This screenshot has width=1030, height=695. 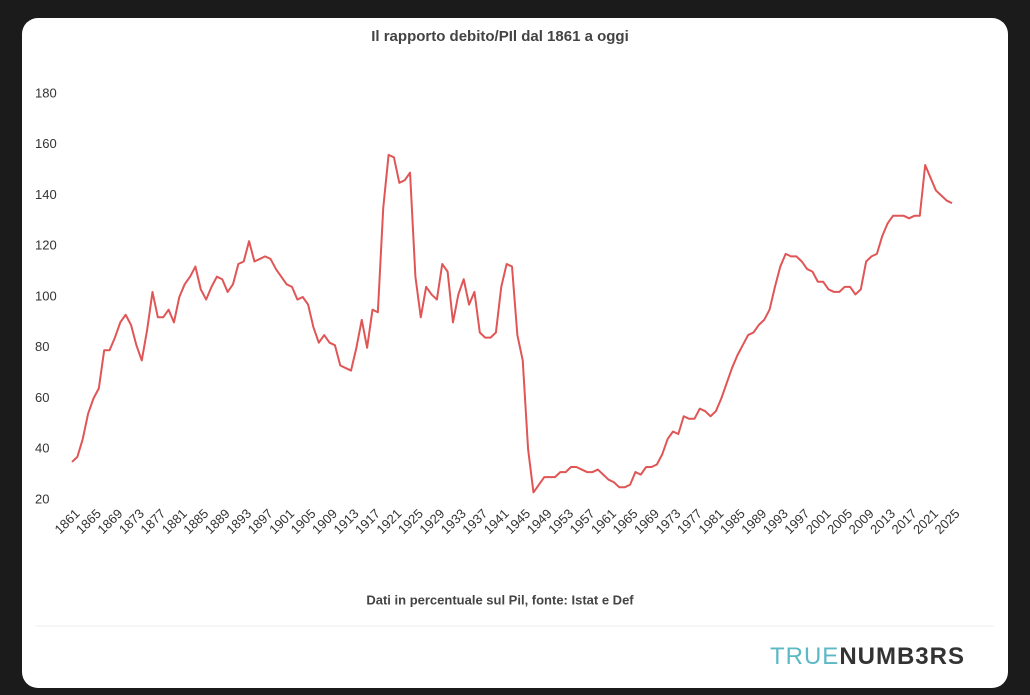 What do you see at coordinates (46, 245) in the screenshot?
I see `y-tick-label: 120` at bounding box center [46, 245].